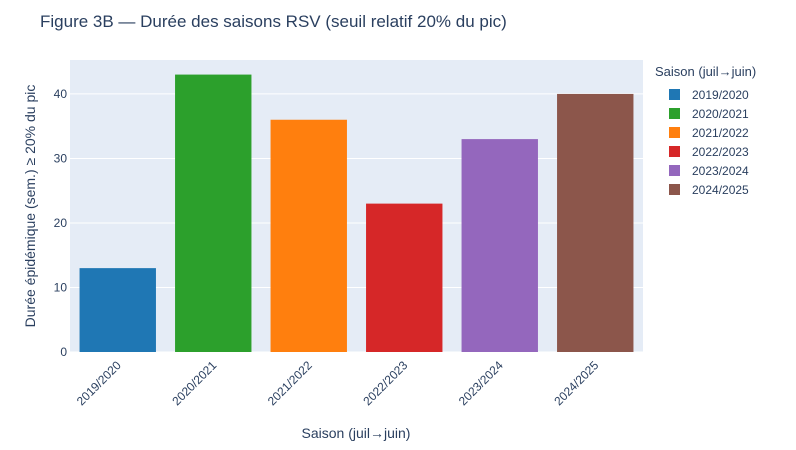 The height and width of the screenshot is (450, 796). What do you see at coordinates (720, 170) in the screenshot?
I see `legend-label: 2023/2024` at bounding box center [720, 170].